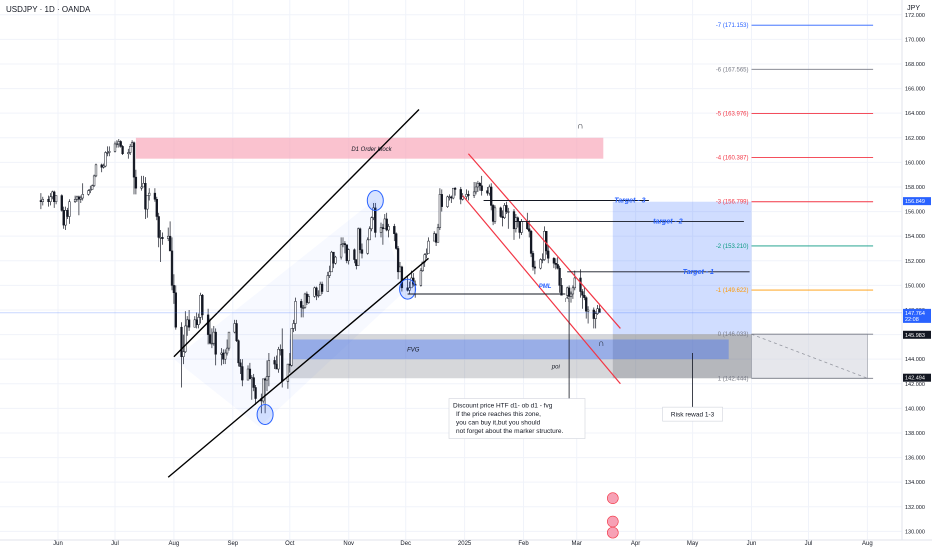 This screenshot has height=550, width=932. What do you see at coordinates (520, 356) in the screenshot?
I see `poi-zone` at bounding box center [520, 356].